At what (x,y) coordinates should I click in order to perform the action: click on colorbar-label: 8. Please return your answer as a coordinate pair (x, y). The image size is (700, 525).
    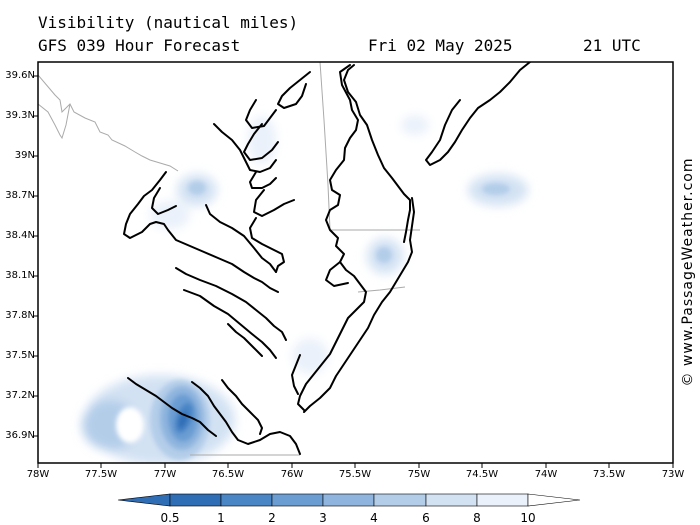
    Looking at the image, I should click on (477, 518).